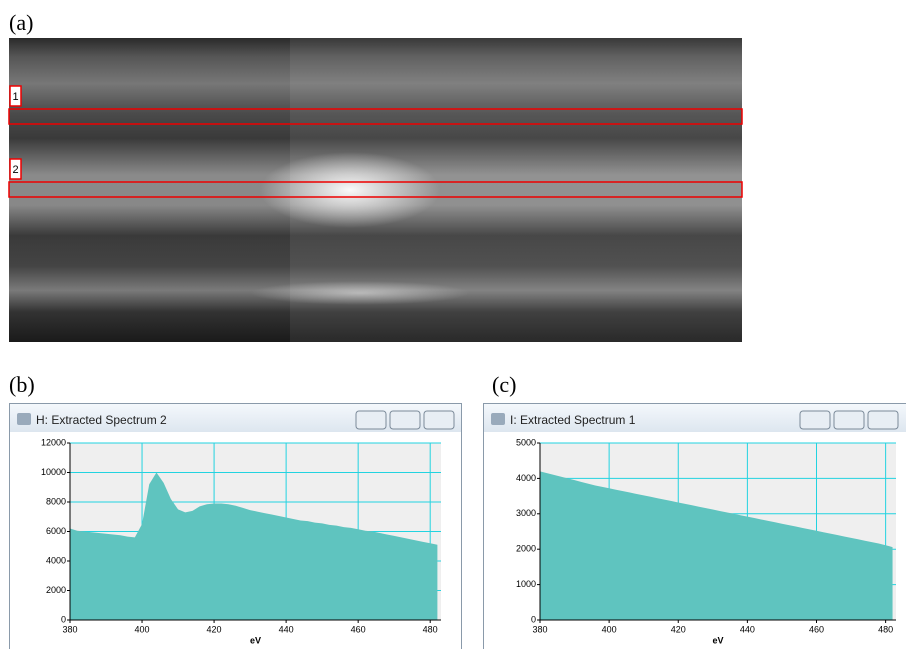 The image size is (906, 649). What do you see at coordinates (526, 584) in the screenshot?
I see `y-tick-label: 1000` at bounding box center [526, 584].